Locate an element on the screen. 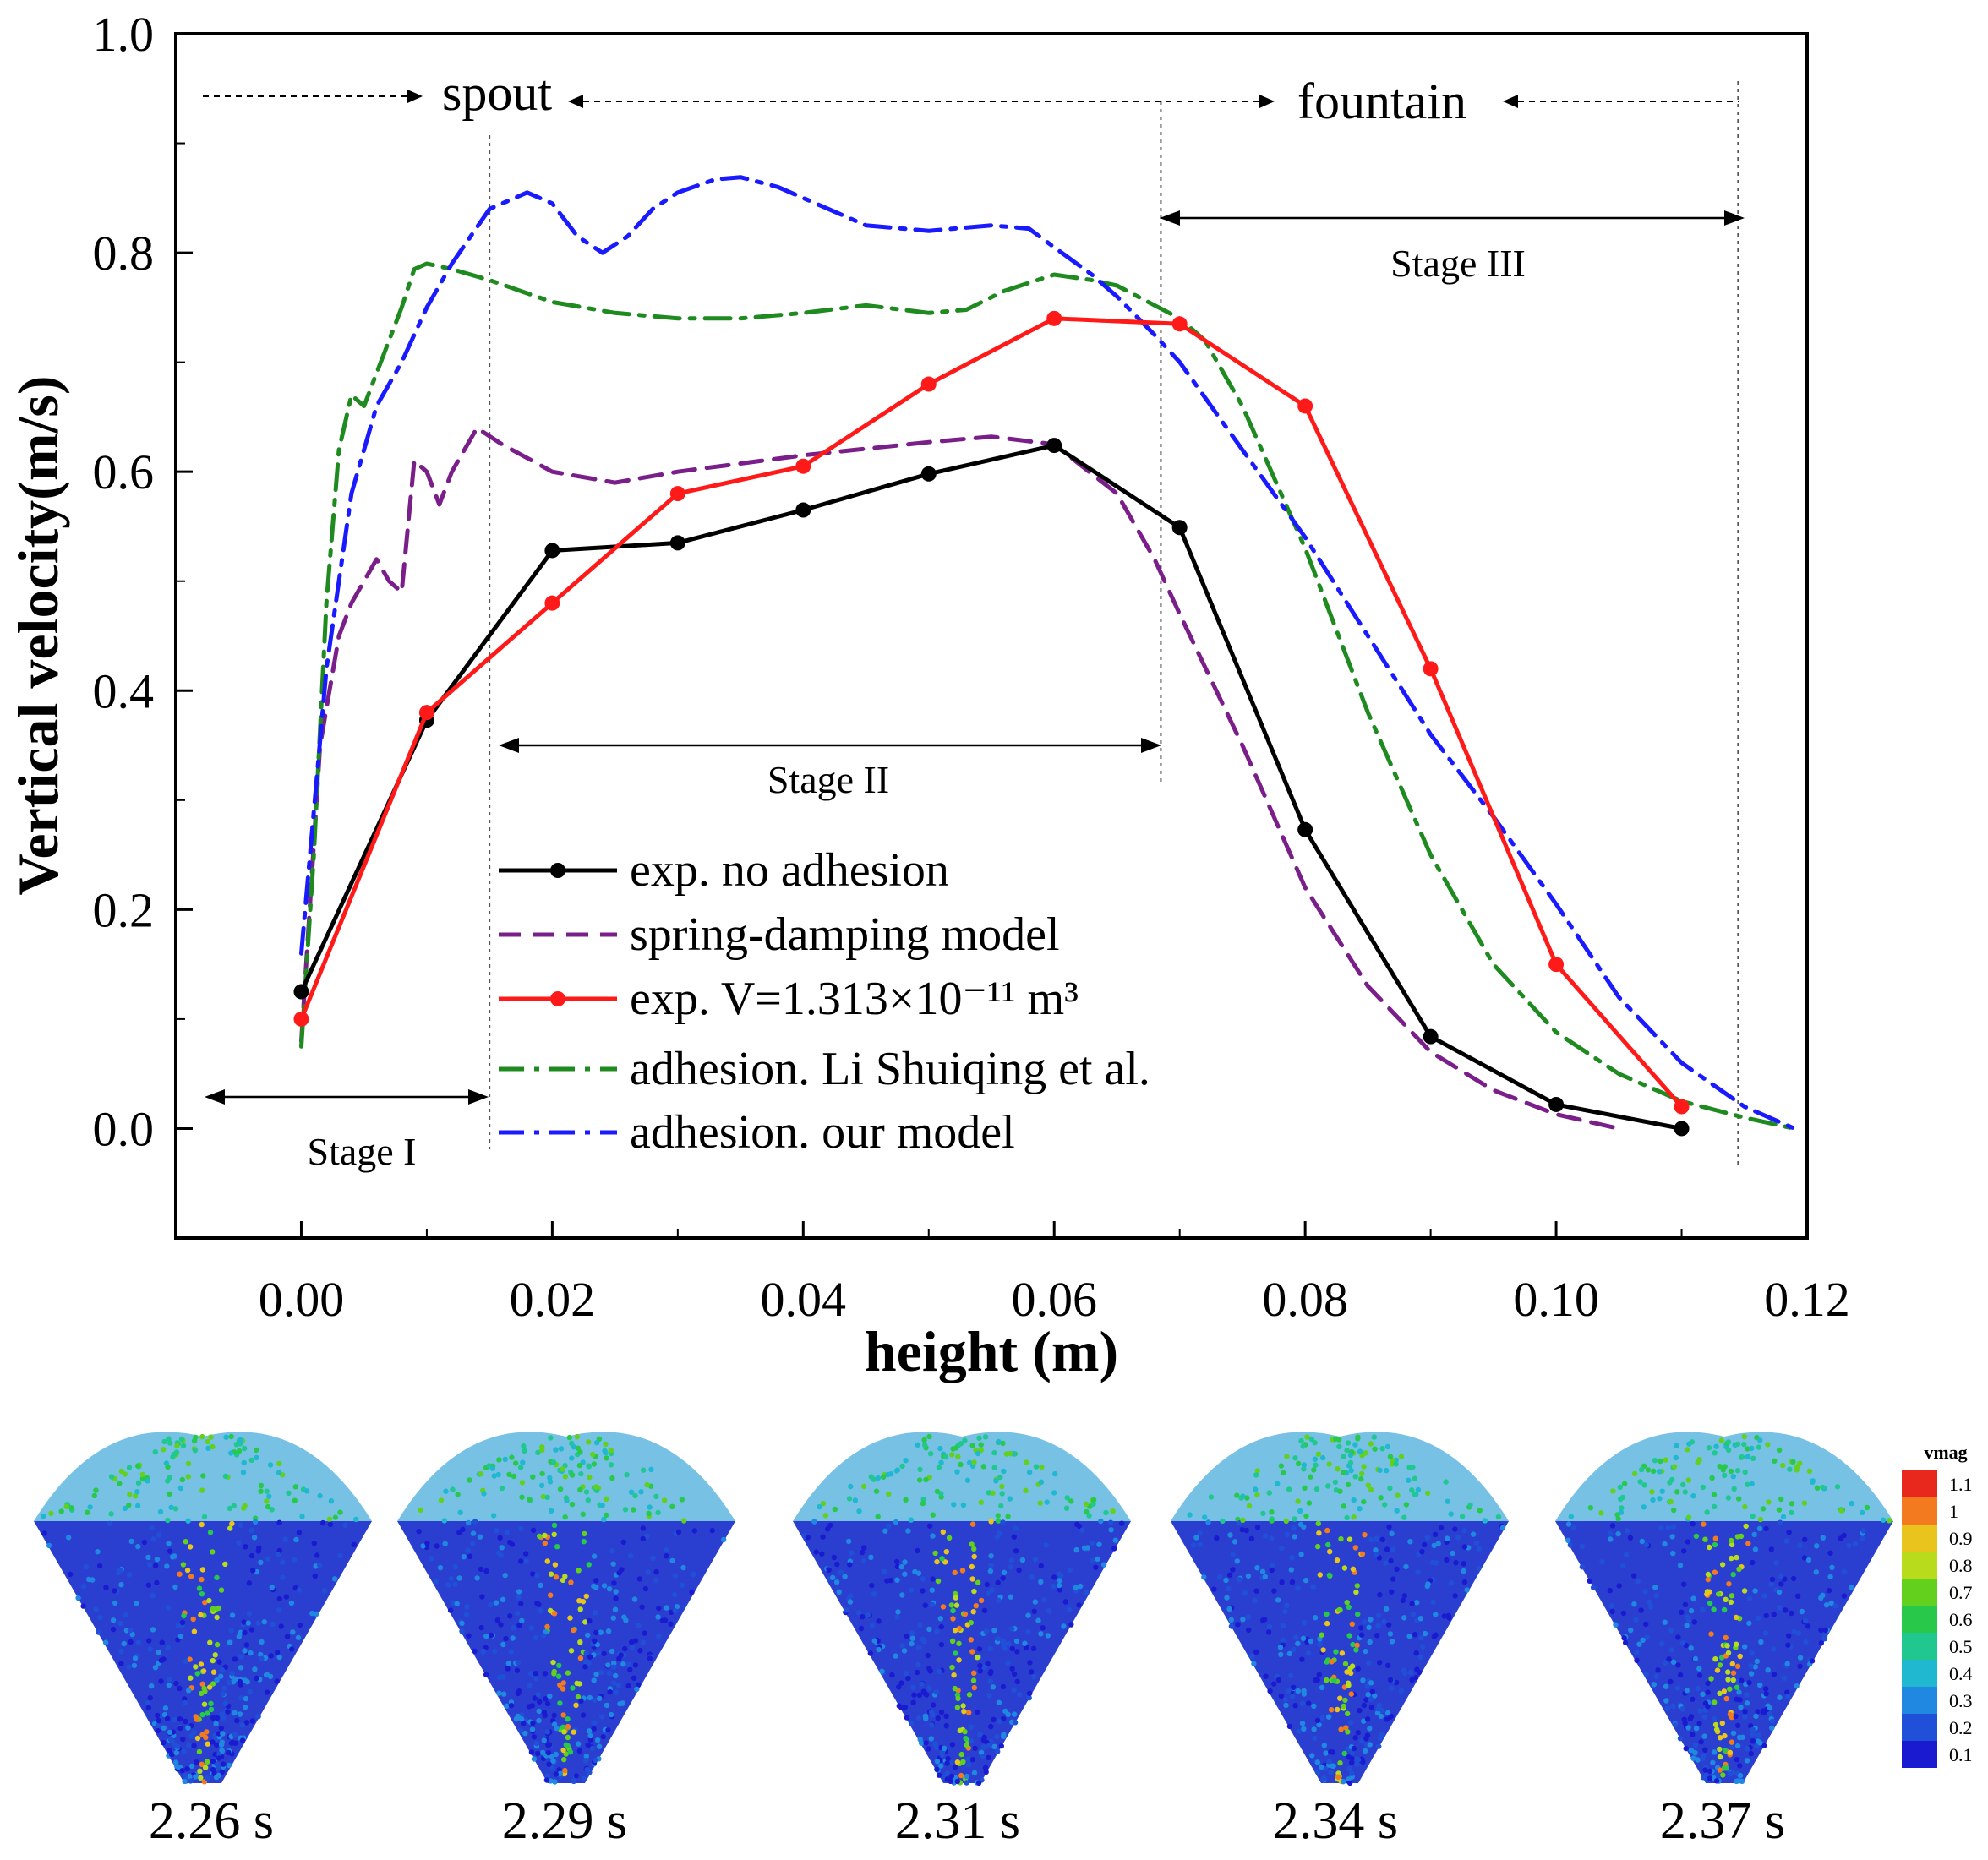 Image resolution: width=1988 pixels, height=1860 pixels. bed-cone is located at coordinates (566, 1652).